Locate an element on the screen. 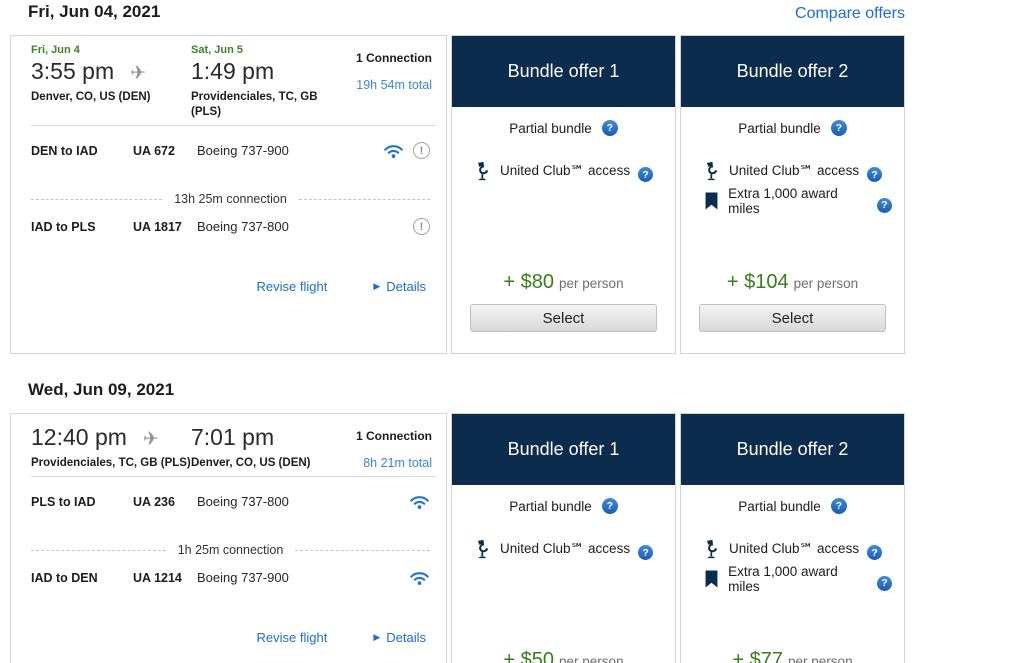 This screenshot has width=1024, height=663. total-duration-link: 19h 54m total is located at coordinates (394, 85).